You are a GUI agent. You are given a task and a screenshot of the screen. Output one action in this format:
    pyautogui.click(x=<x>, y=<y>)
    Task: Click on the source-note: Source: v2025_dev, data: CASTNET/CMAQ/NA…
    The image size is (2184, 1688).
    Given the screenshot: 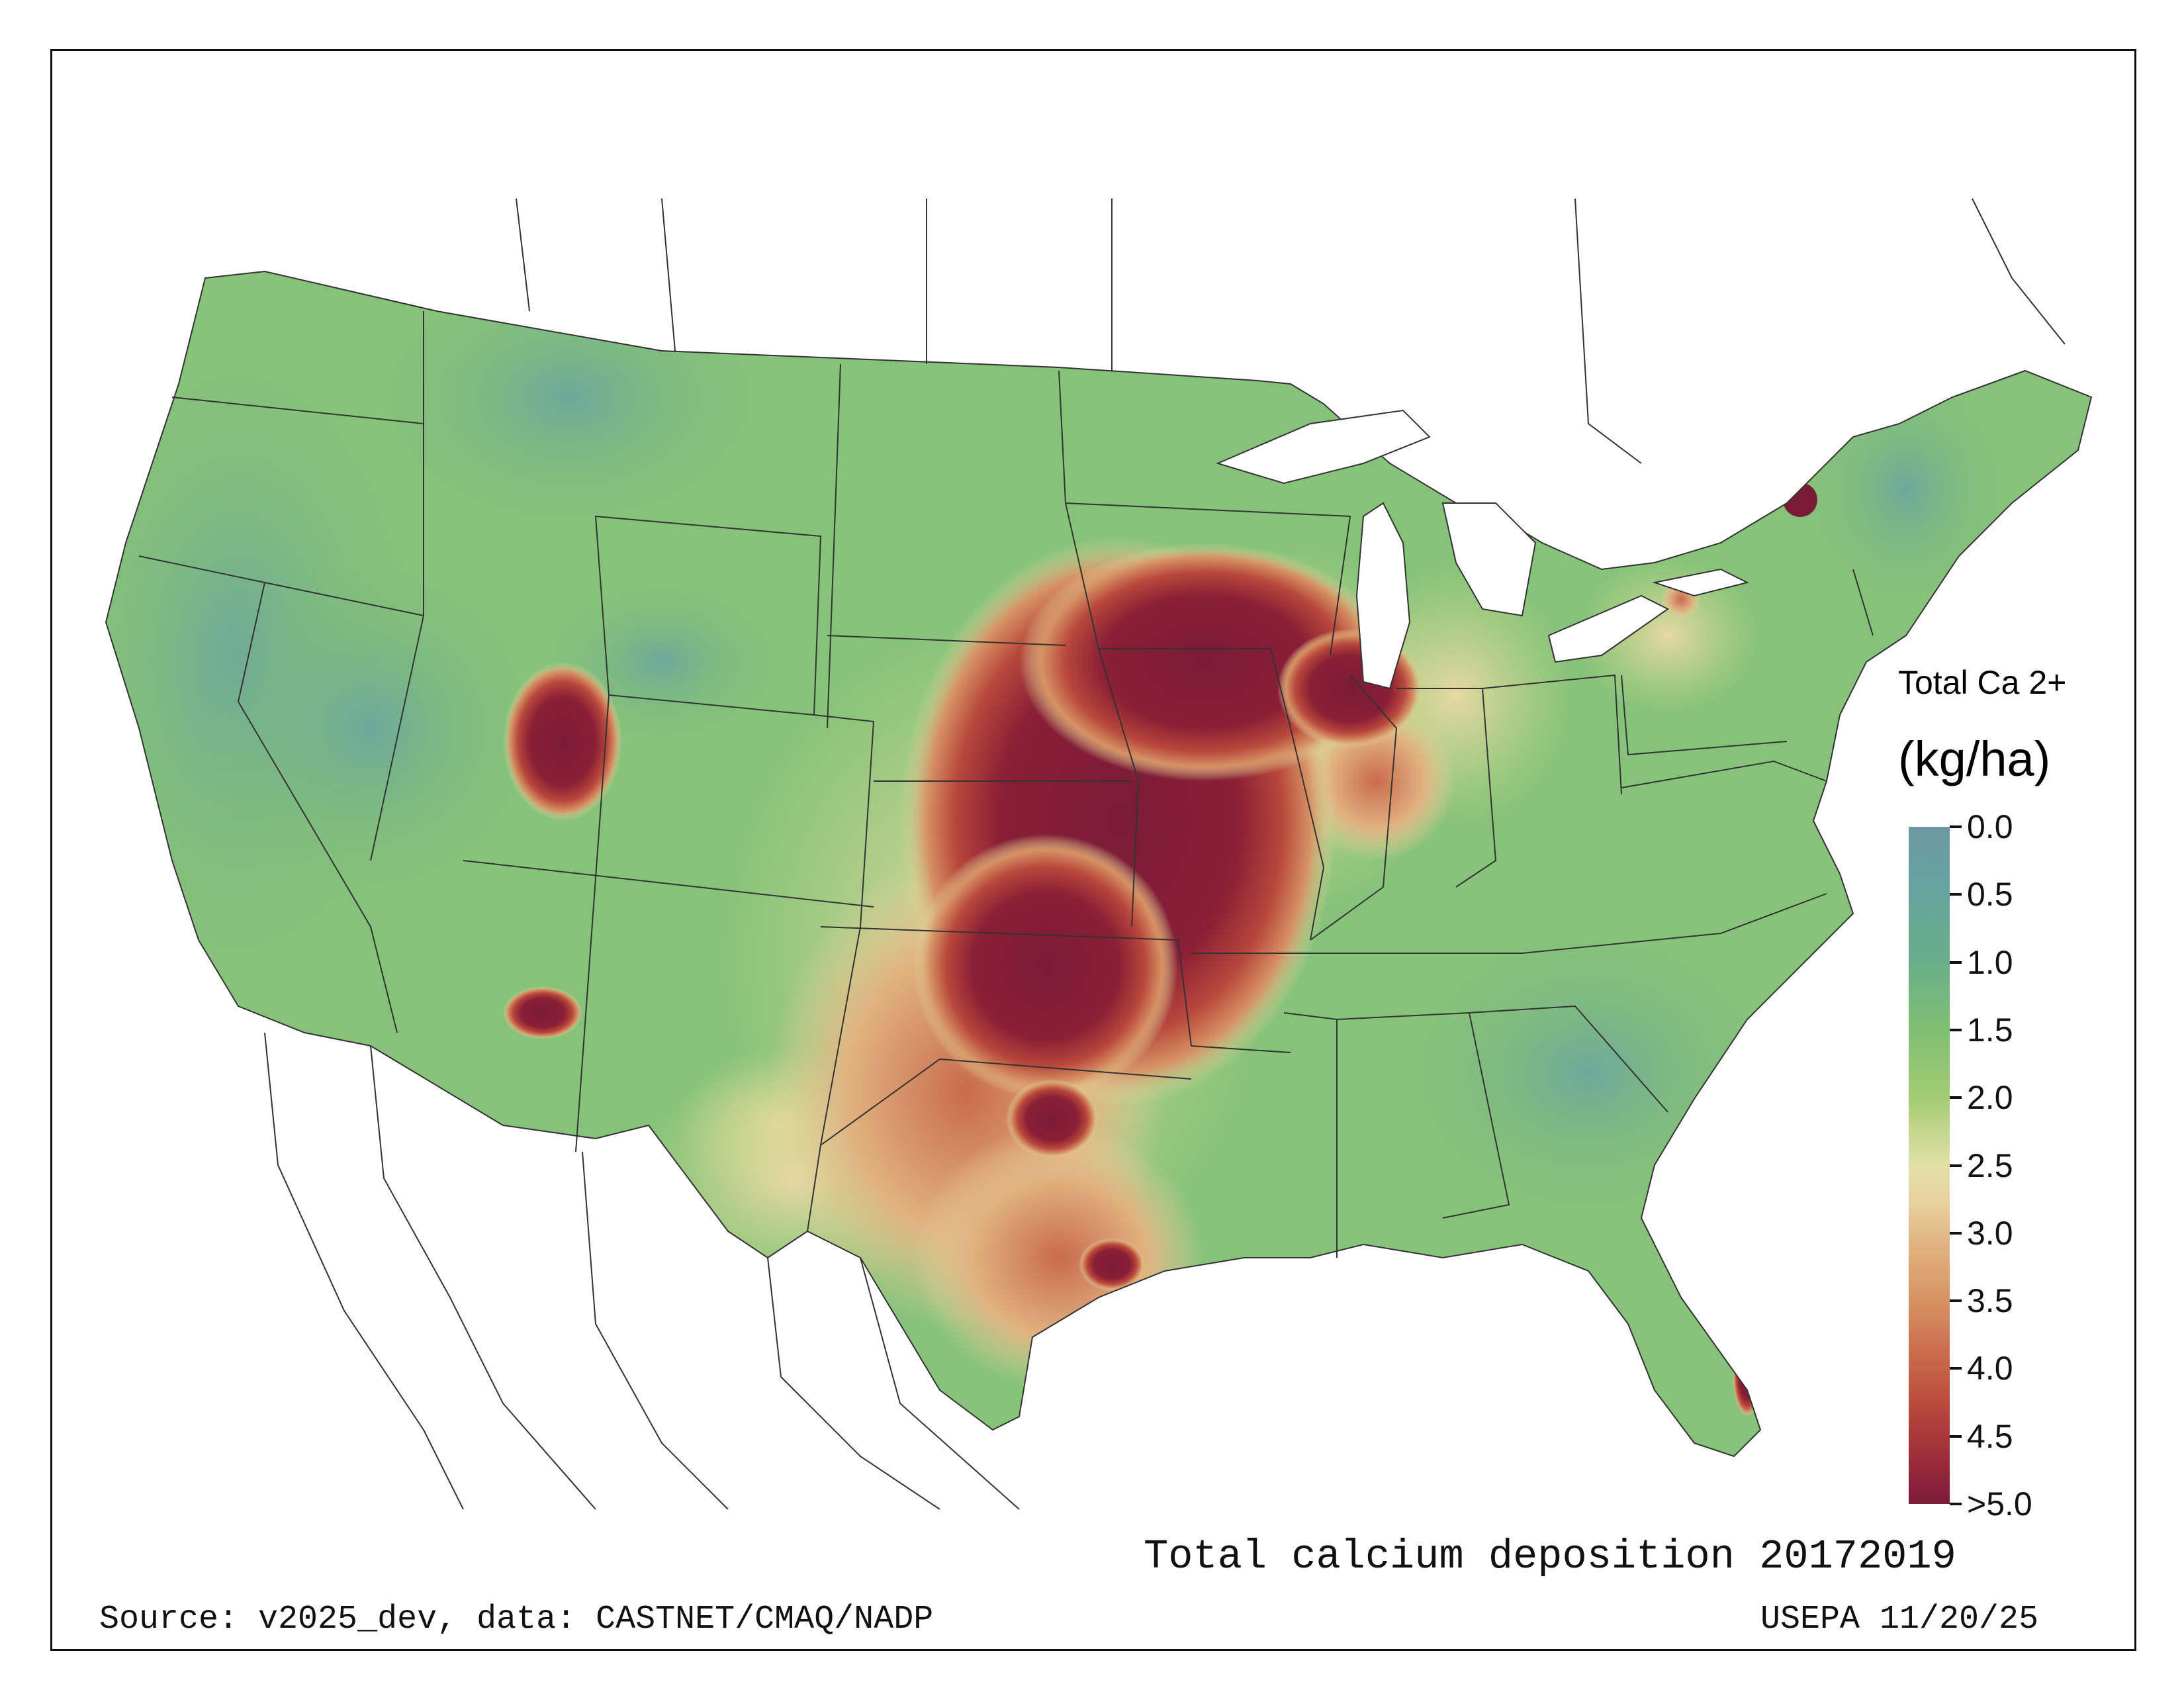 What is the action you would take?
    pyautogui.click(x=516, y=1619)
    